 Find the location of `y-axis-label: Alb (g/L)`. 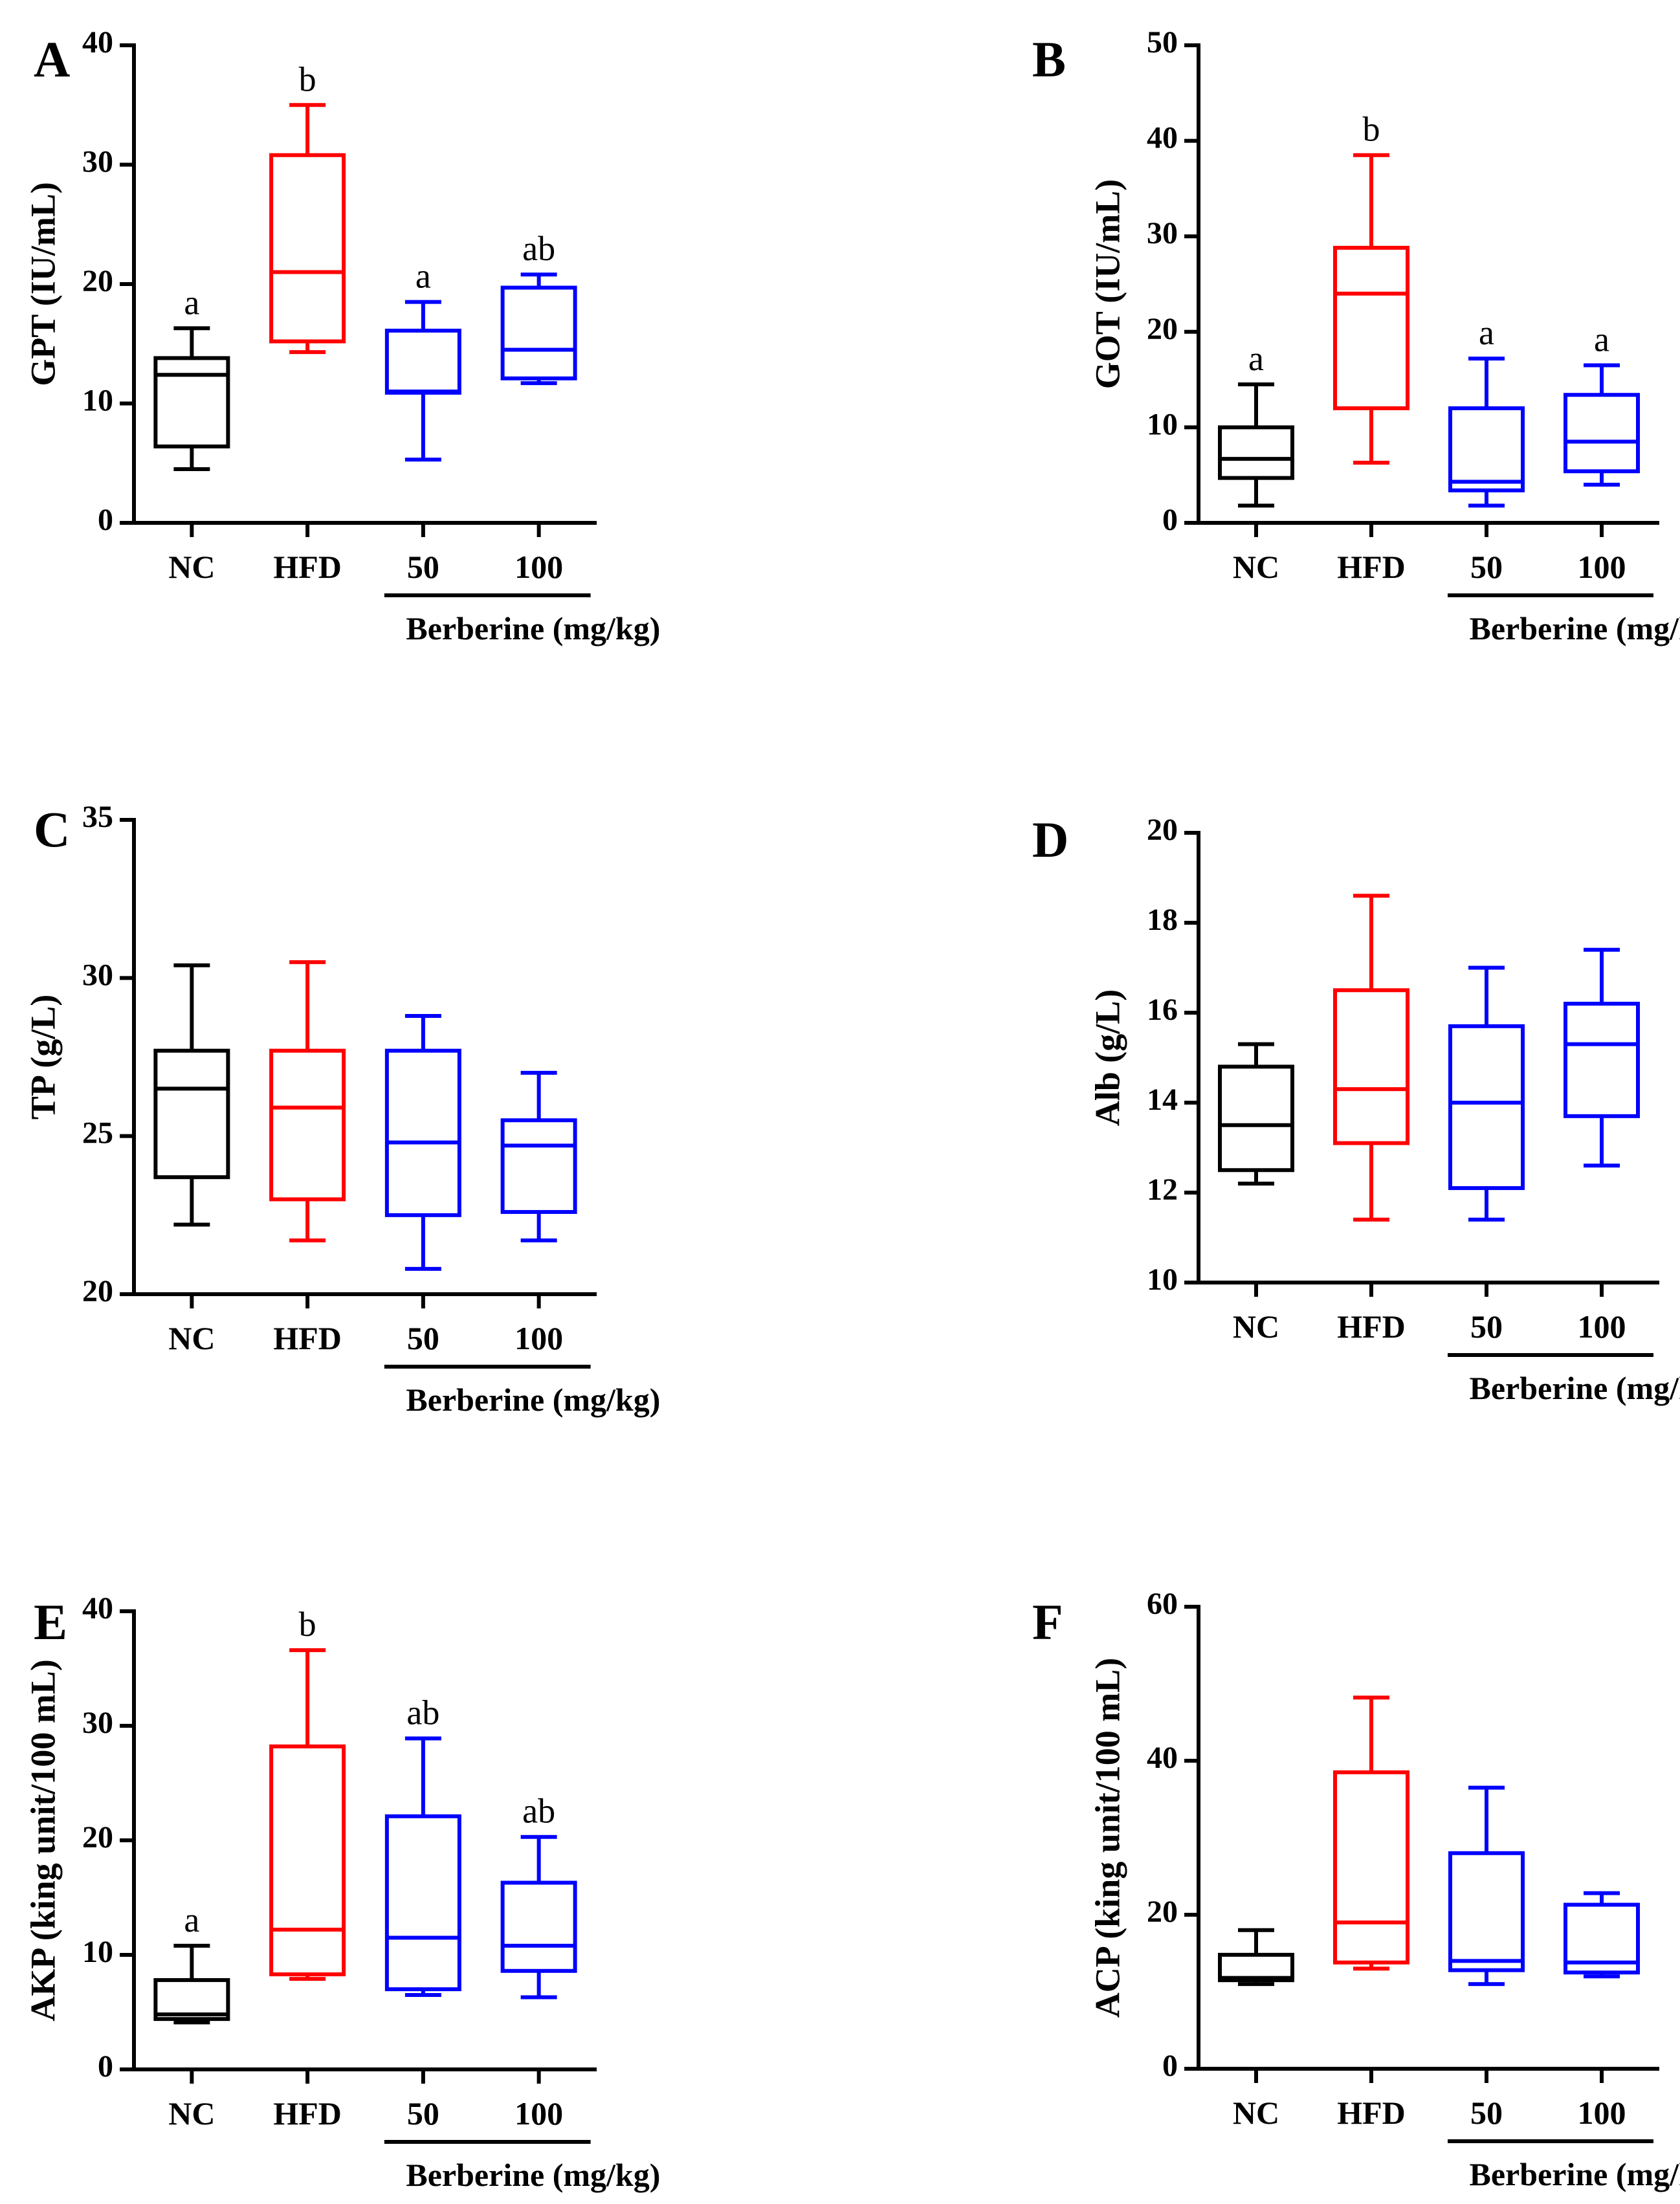

y-axis-label: Alb (g/L) is located at coordinates (1108, 1058).